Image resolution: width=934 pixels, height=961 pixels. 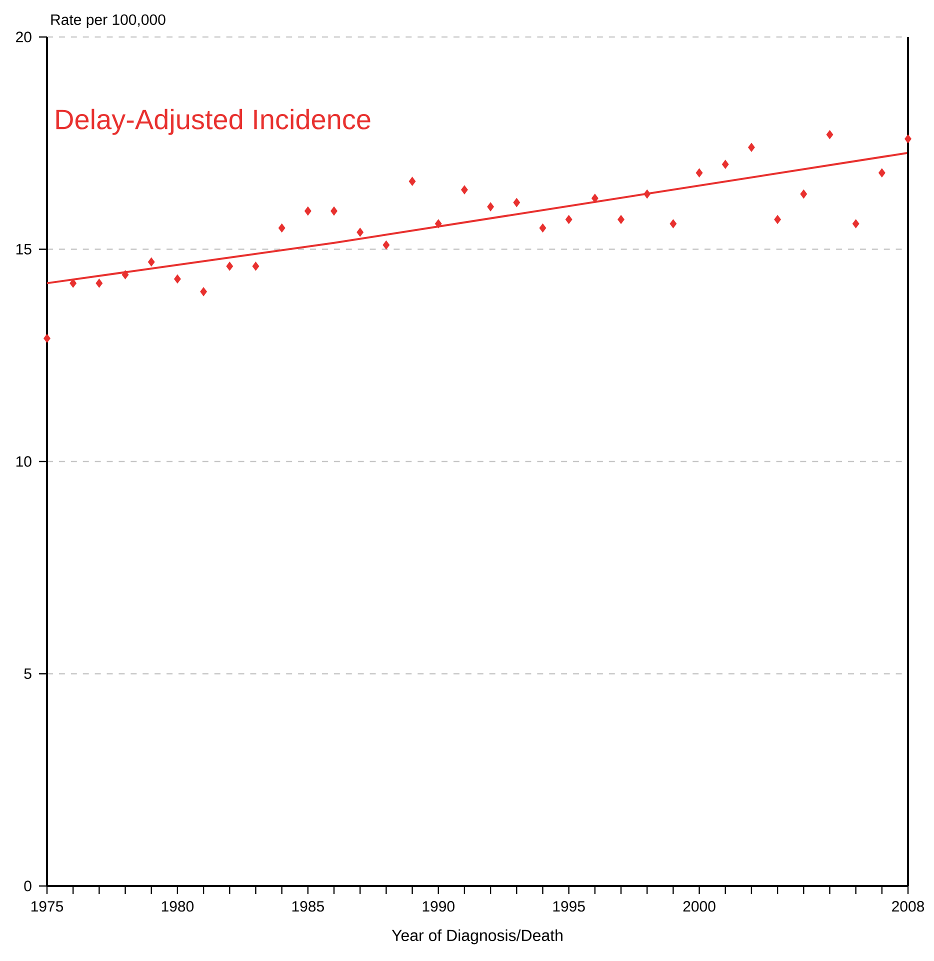 I want to click on x-tick-label: 1975, so click(x=47, y=906).